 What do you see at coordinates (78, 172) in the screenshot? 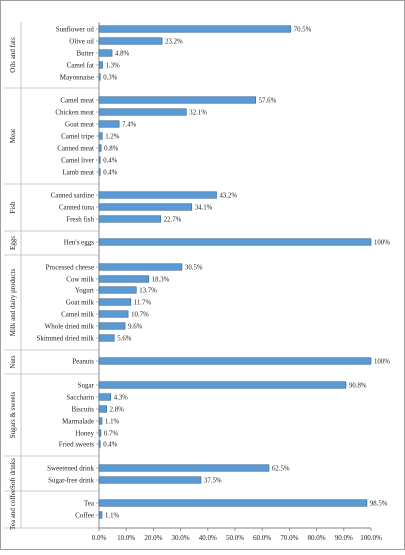
I see `category-label: Lamb meat` at bounding box center [78, 172].